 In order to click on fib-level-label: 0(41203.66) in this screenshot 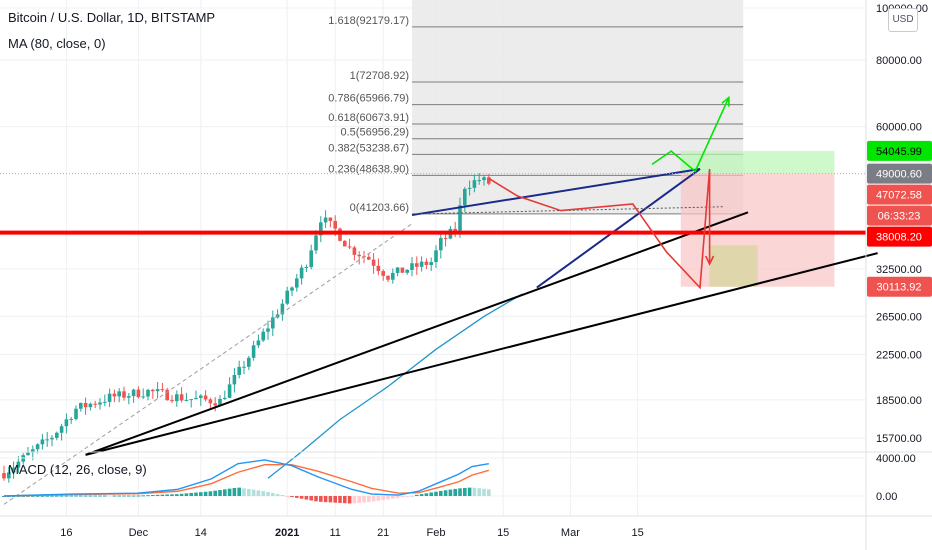, I will do `click(379, 208)`.